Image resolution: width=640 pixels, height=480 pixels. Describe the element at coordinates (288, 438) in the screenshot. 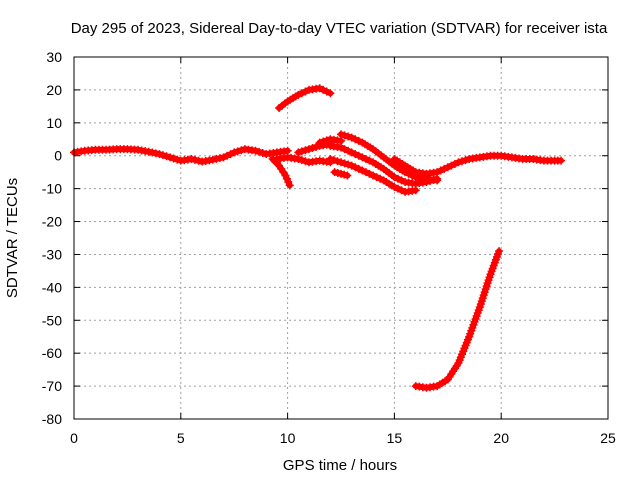

I see `x-tick-label: 10` at that location.